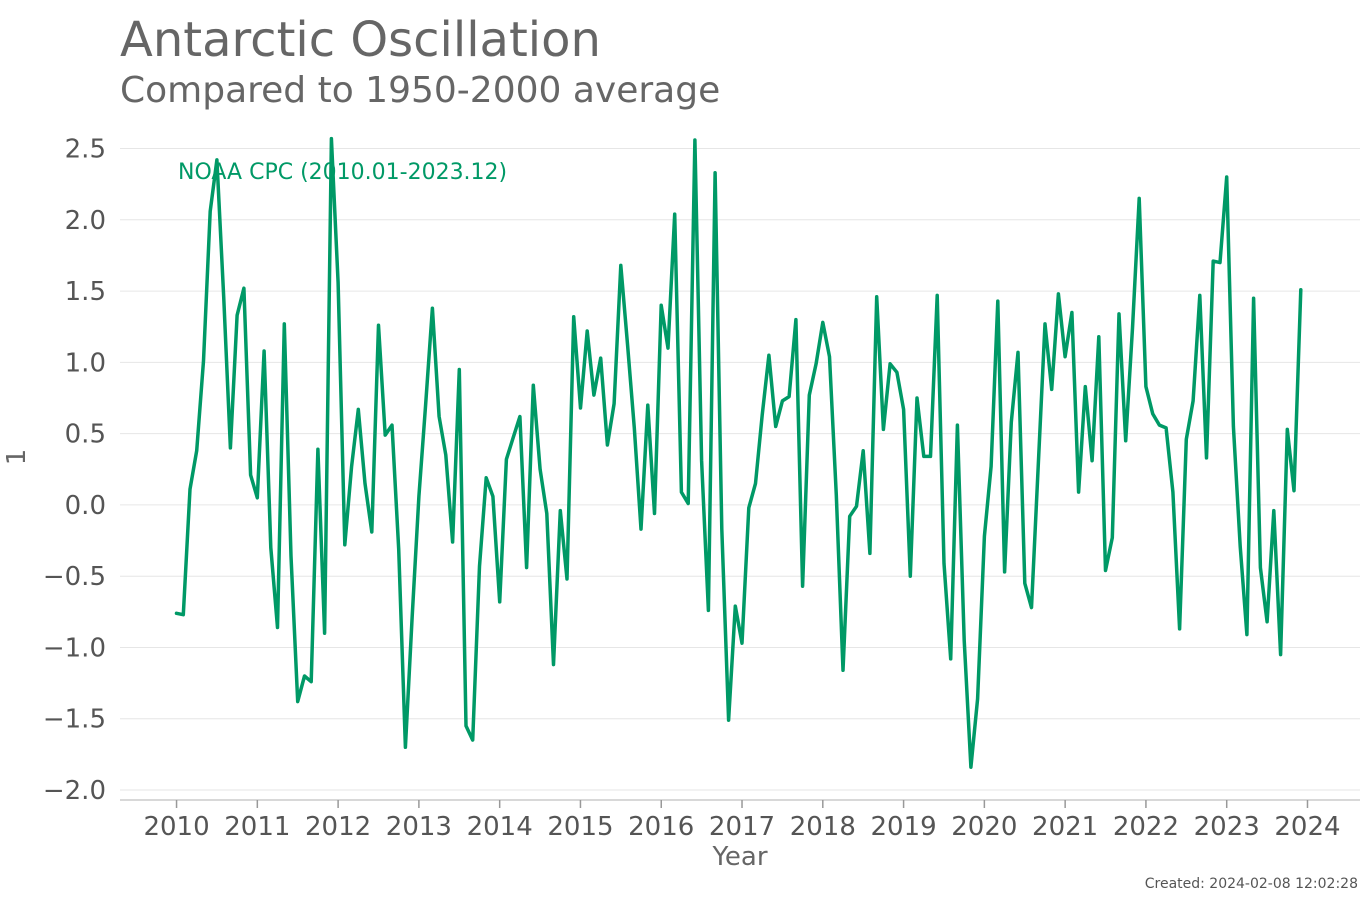 This screenshot has width=1370, height=900. What do you see at coordinates (74, 720) in the screenshot?
I see `y-tick-label: −1.5` at bounding box center [74, 720].